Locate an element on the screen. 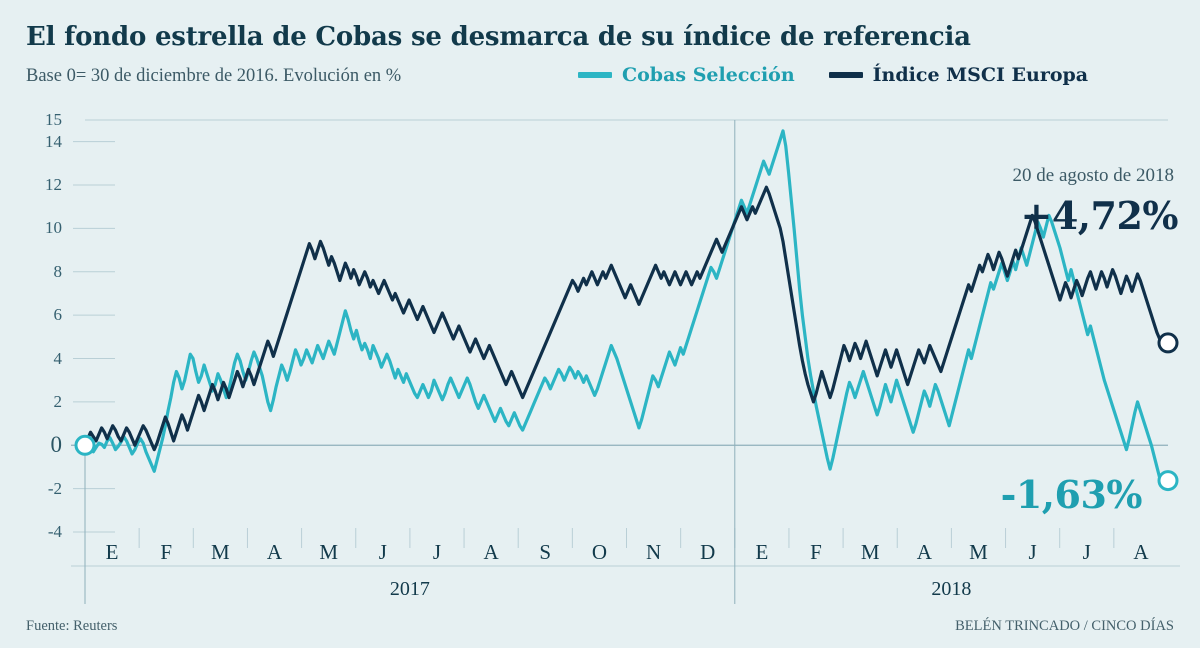  legend-swatch-msci is located at coordinates (845, 75).